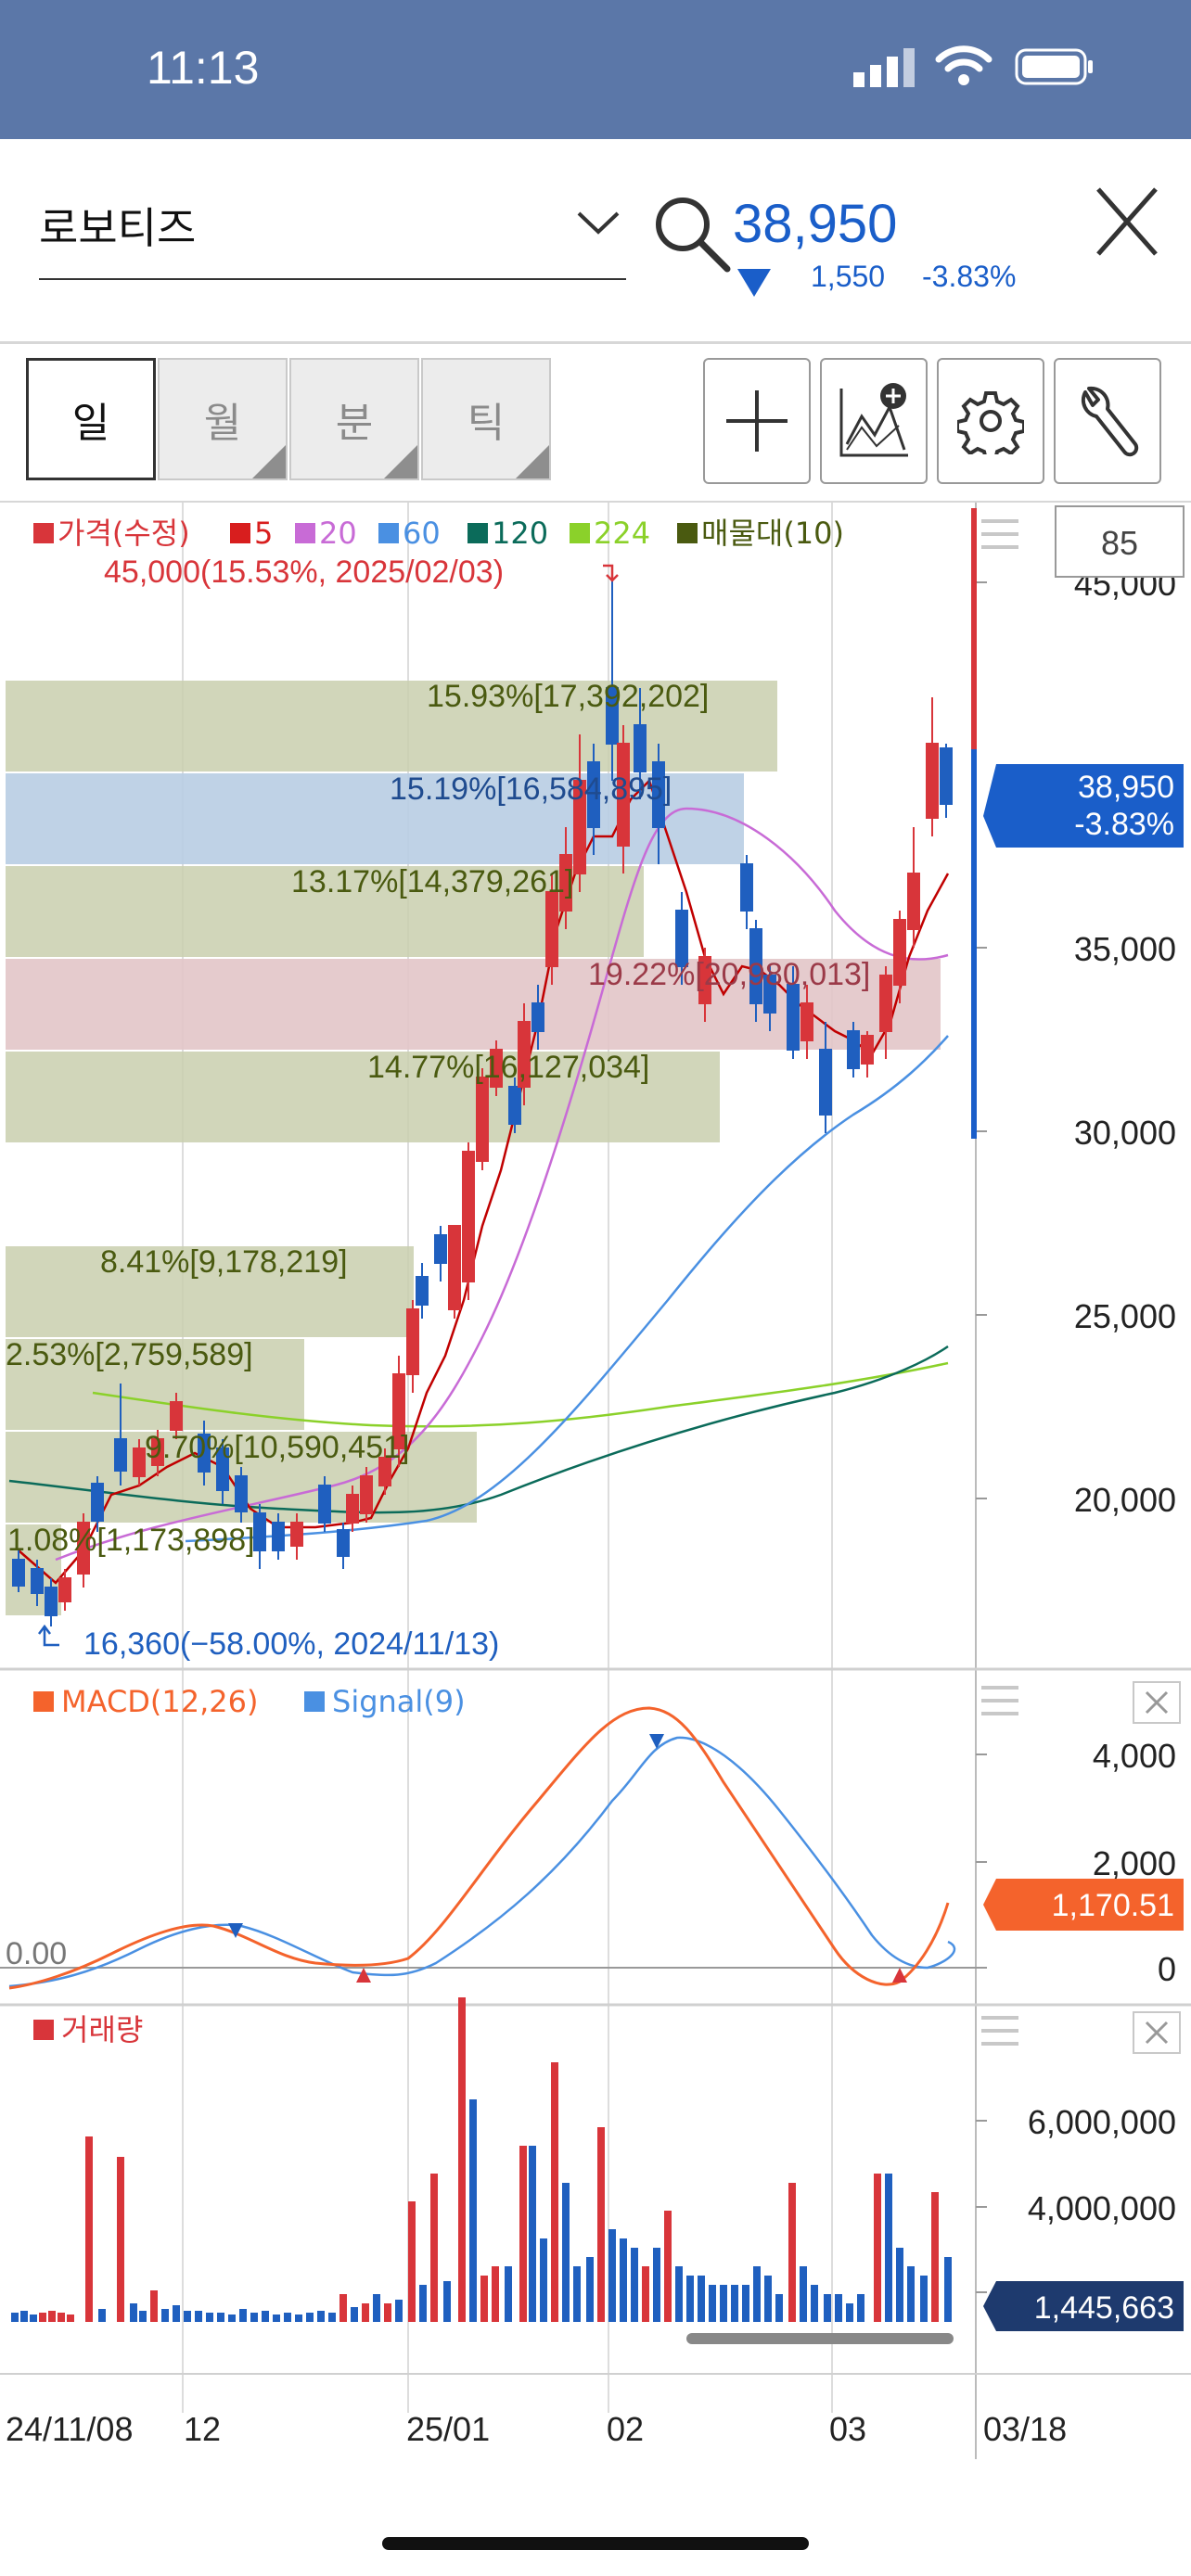 Image resolution: width=1191 pixels, height=2576 pixels. I want to click on current-price-tag, so click(1084, 806).